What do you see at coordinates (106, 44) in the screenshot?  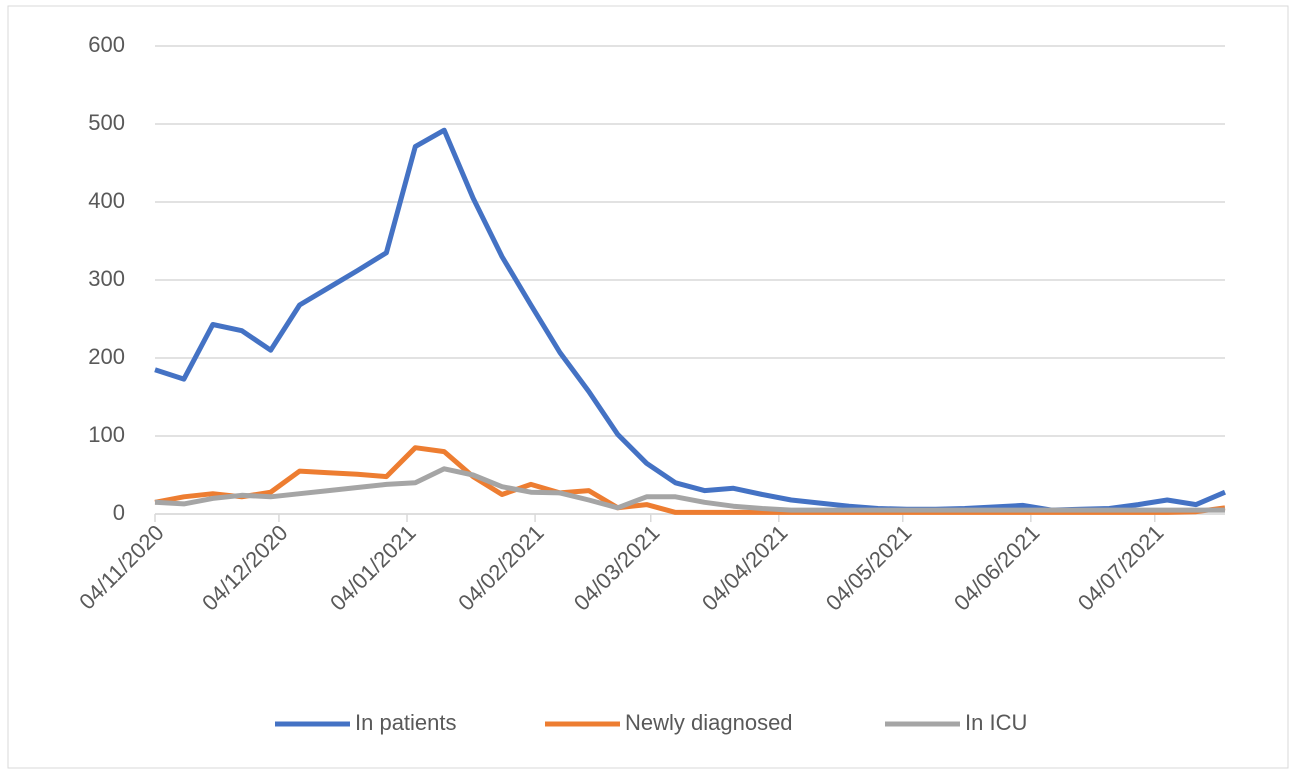 I see `y-tick-label: 600` at bounding box center [106, 44].